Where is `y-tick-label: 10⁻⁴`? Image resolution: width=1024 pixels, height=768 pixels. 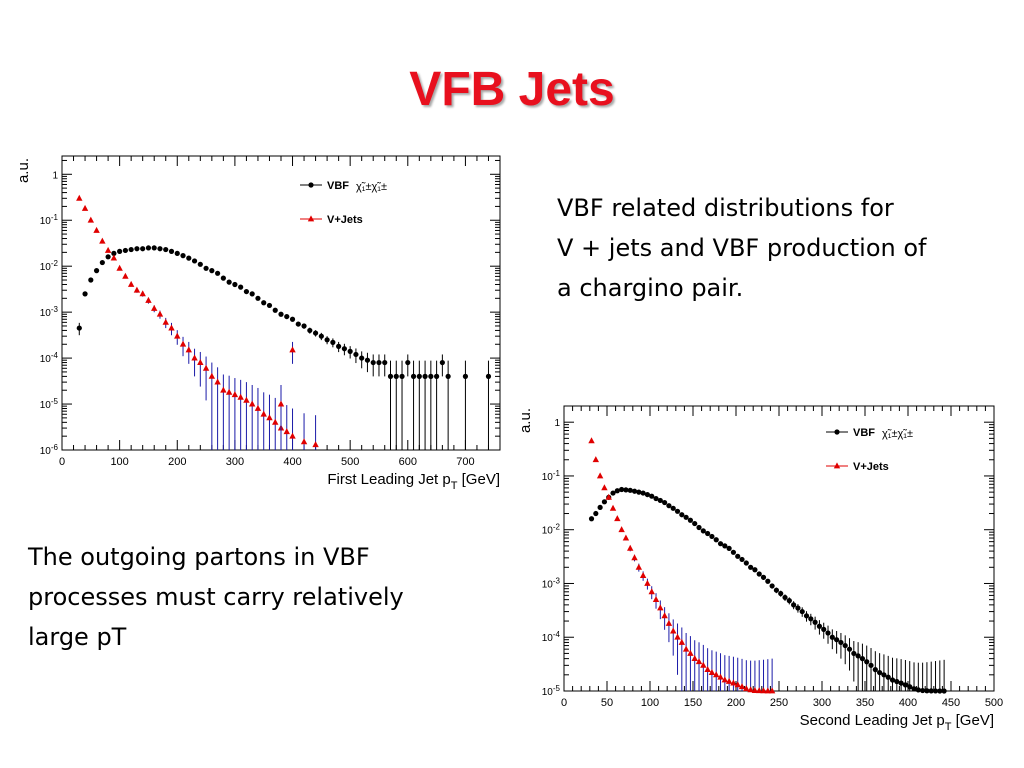
y-tick-label: 10⁻⁴ is located at coordinates (551, 637).